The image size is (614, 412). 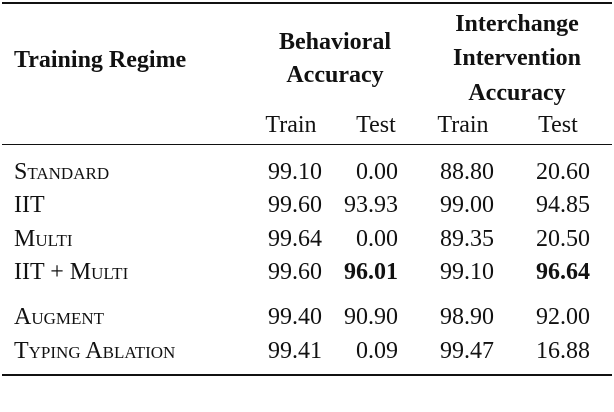 I want to click on row-label: Multi, so click(x=43, y=239).